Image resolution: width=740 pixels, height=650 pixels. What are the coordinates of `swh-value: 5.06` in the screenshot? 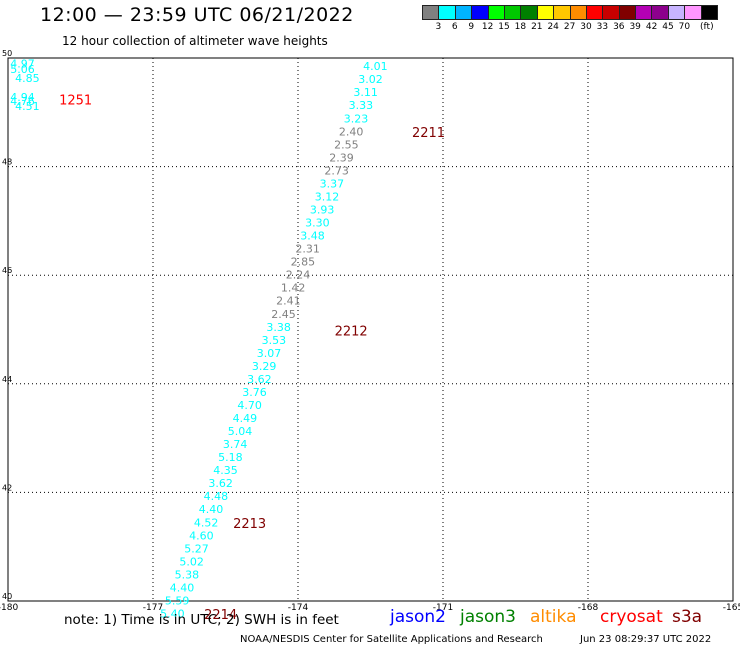 It's located at (22, 69).